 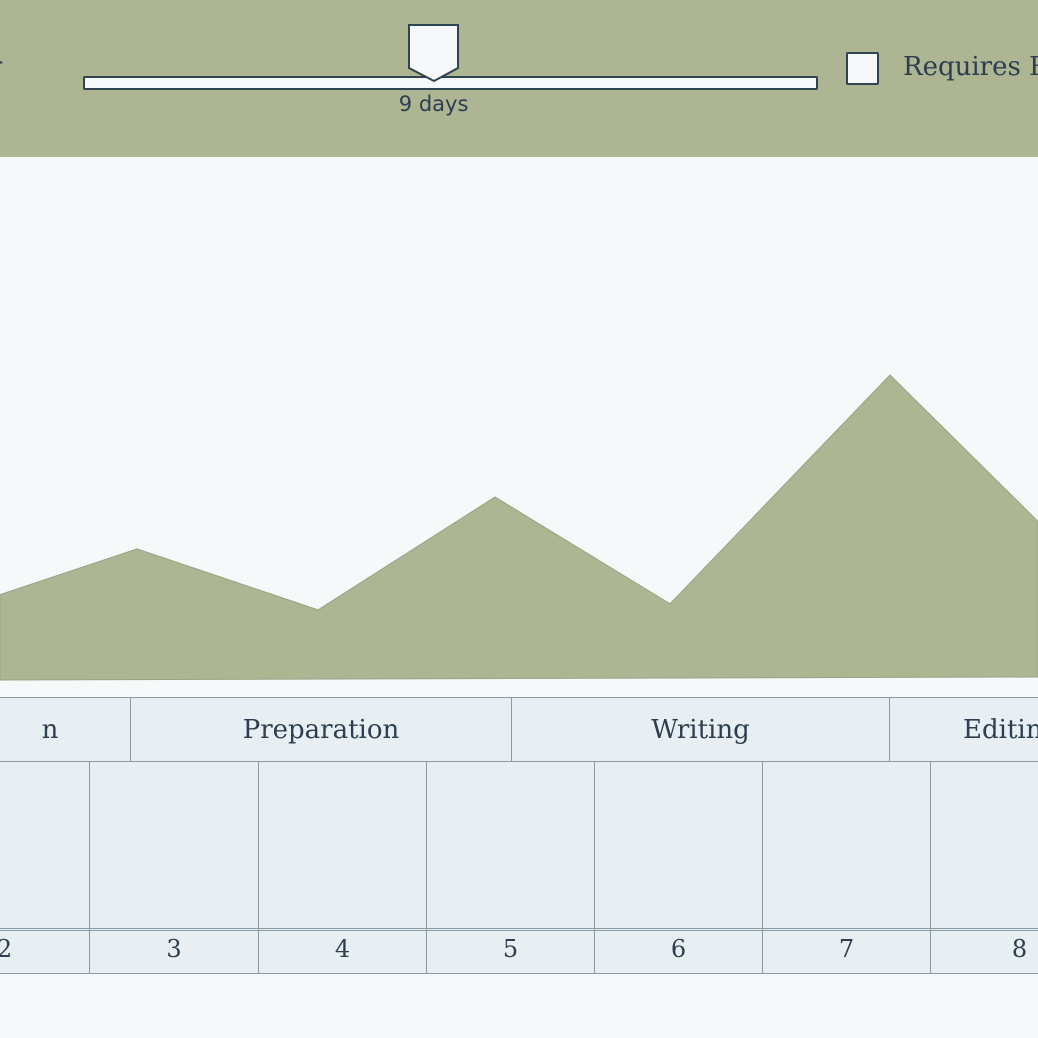 I want to click on phase-writing: Writing, so click(x=700, y=729).